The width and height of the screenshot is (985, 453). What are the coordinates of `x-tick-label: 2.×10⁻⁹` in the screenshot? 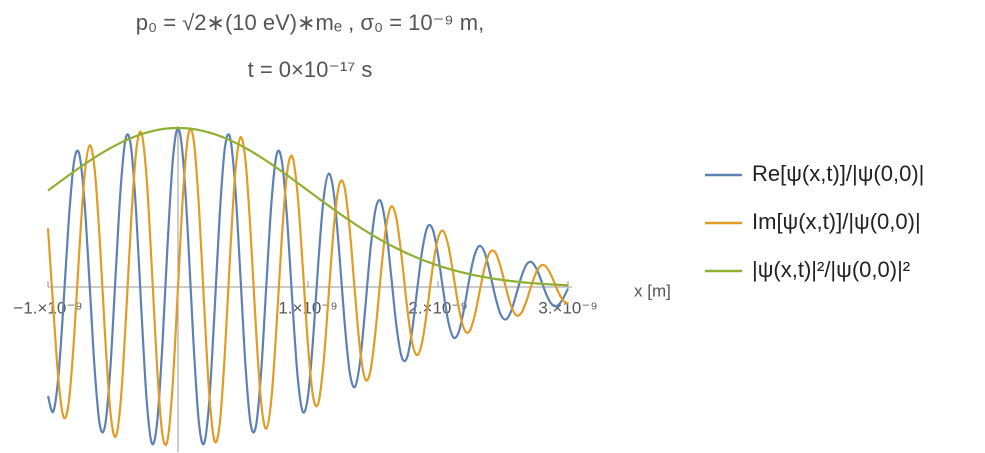 It's located at (437, 307).